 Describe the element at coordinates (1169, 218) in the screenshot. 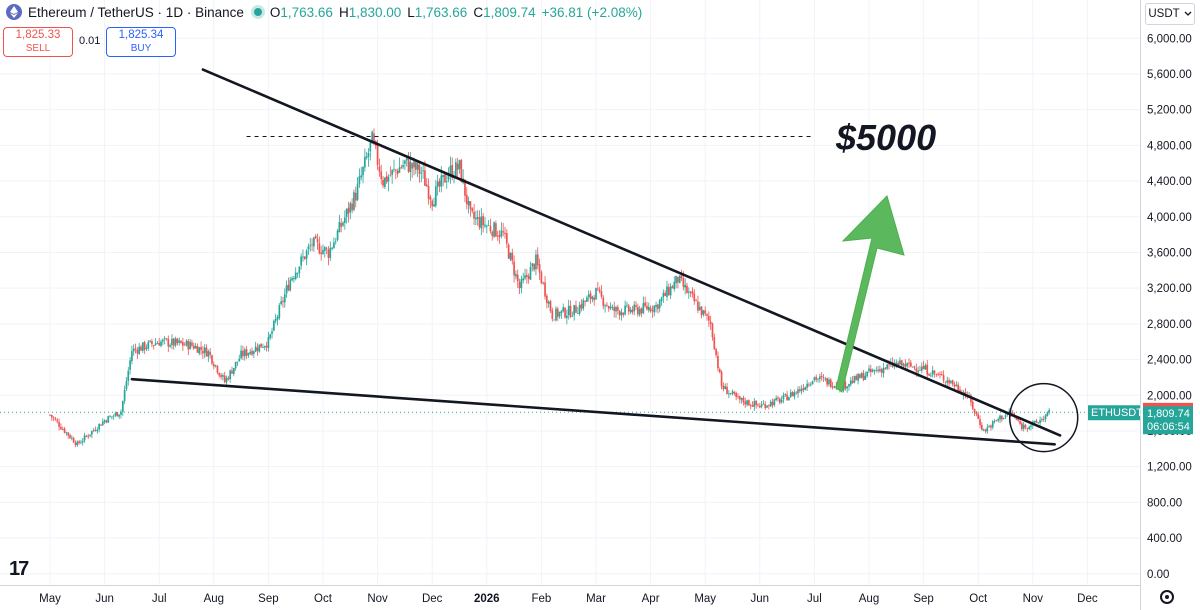

I see `y-tick-label: 4,000.00` at that location.